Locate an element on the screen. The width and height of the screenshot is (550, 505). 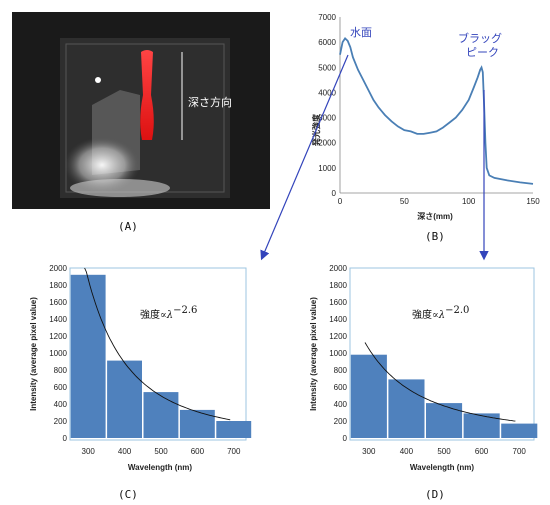
chart-d-formula-text: 強度∝ is located at coordinates (425, 314).